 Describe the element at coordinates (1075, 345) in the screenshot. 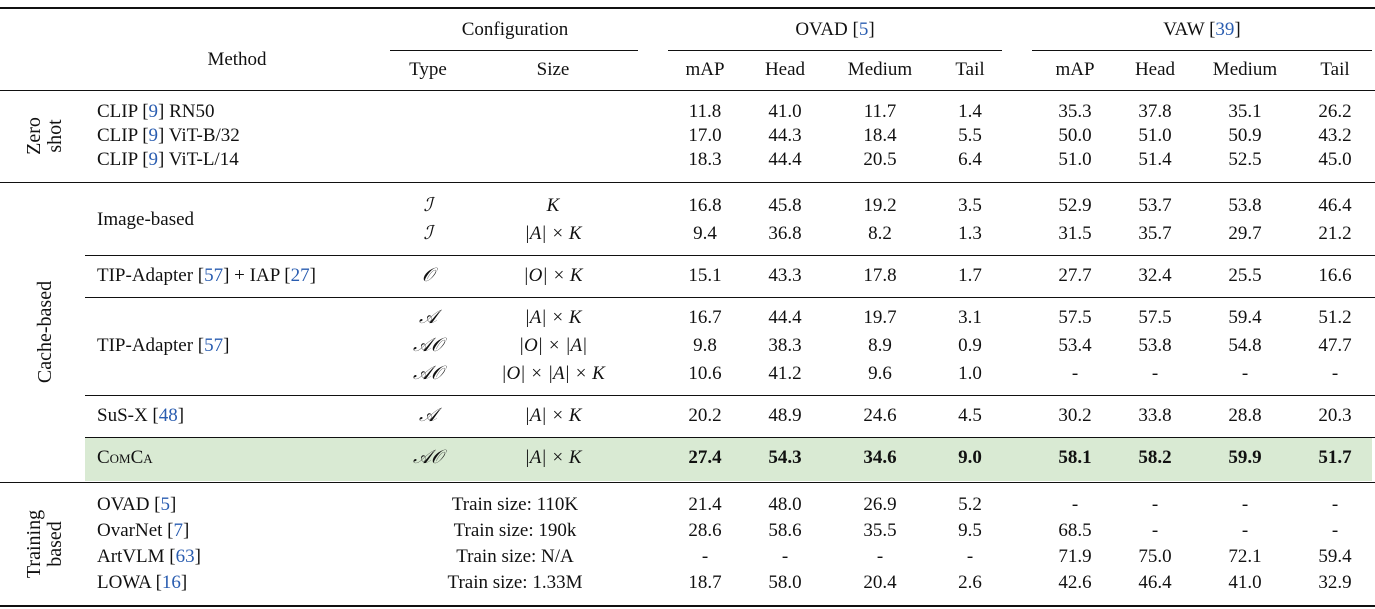

I see `value: 53.4` at that location.